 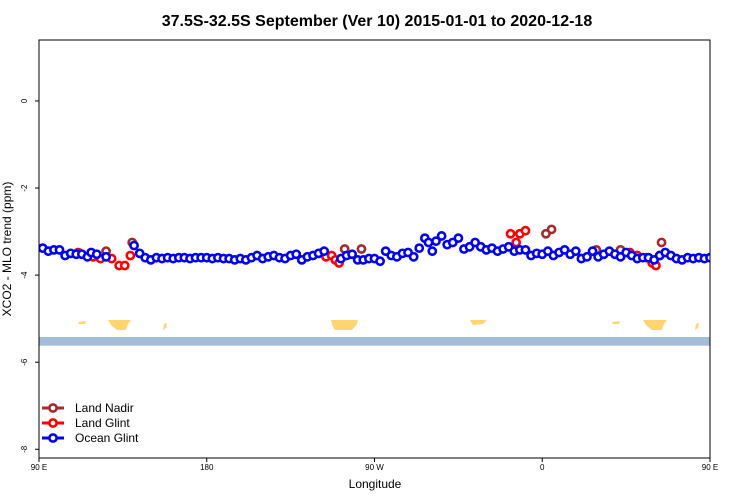 I want to click on x-tick-label: 180, so click(x=207, y=467).